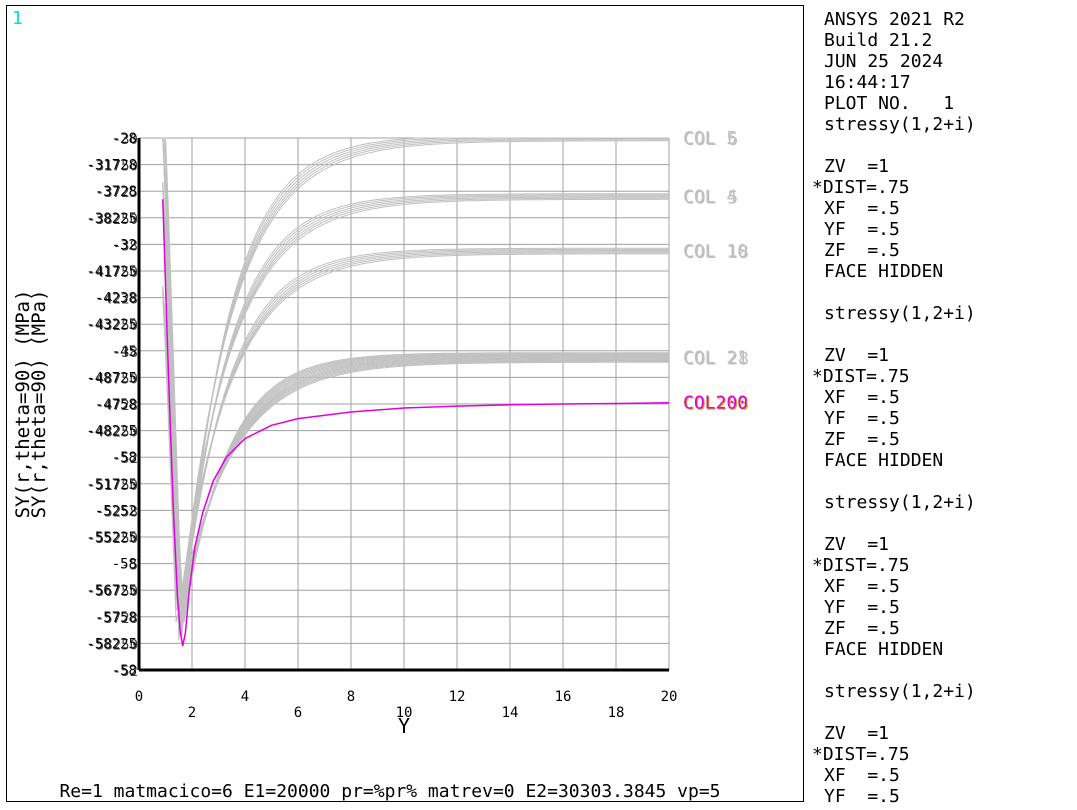  I want to click on y-tick-label: -31728, so click(111, 166).